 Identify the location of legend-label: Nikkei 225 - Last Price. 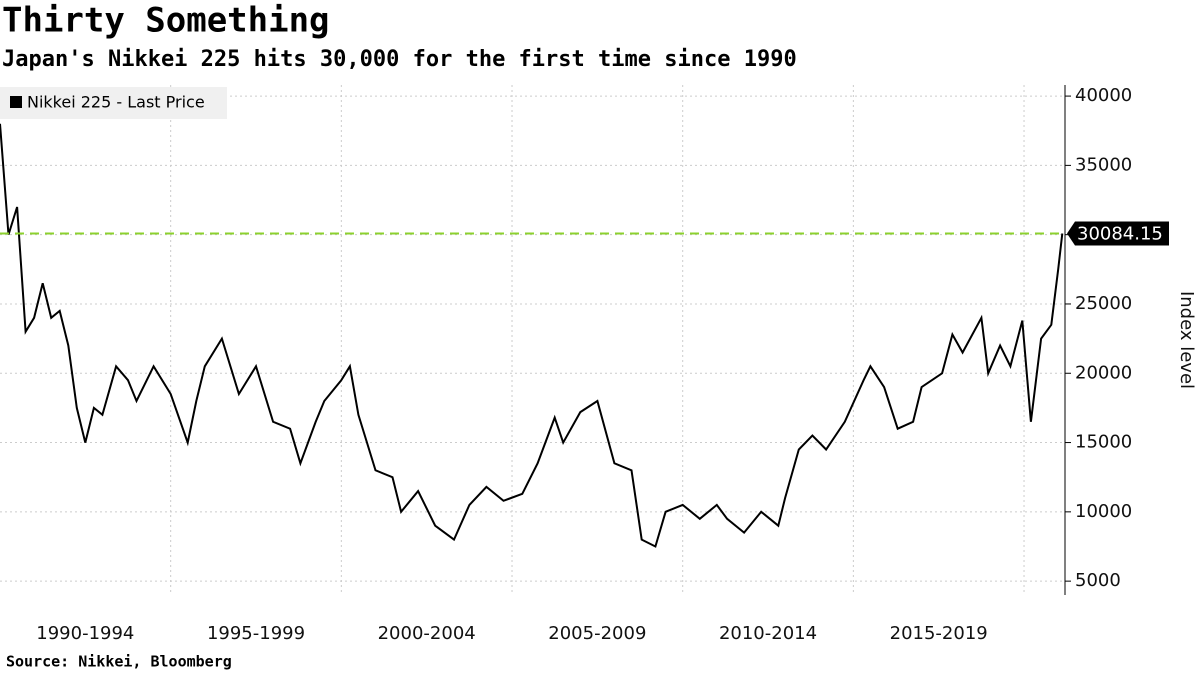
(116, 102).